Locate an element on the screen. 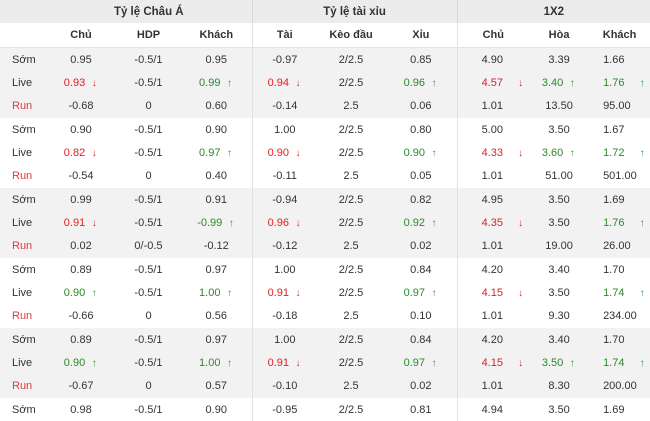  odds-value: 4.94 is located at coordinates (497, 410).